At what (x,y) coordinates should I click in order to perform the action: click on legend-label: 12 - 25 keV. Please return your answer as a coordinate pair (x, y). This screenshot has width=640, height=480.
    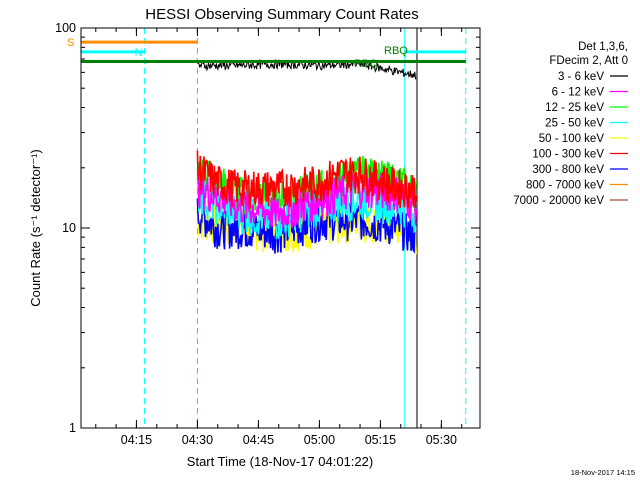
    Looking at the image, I should click on (574, 108).